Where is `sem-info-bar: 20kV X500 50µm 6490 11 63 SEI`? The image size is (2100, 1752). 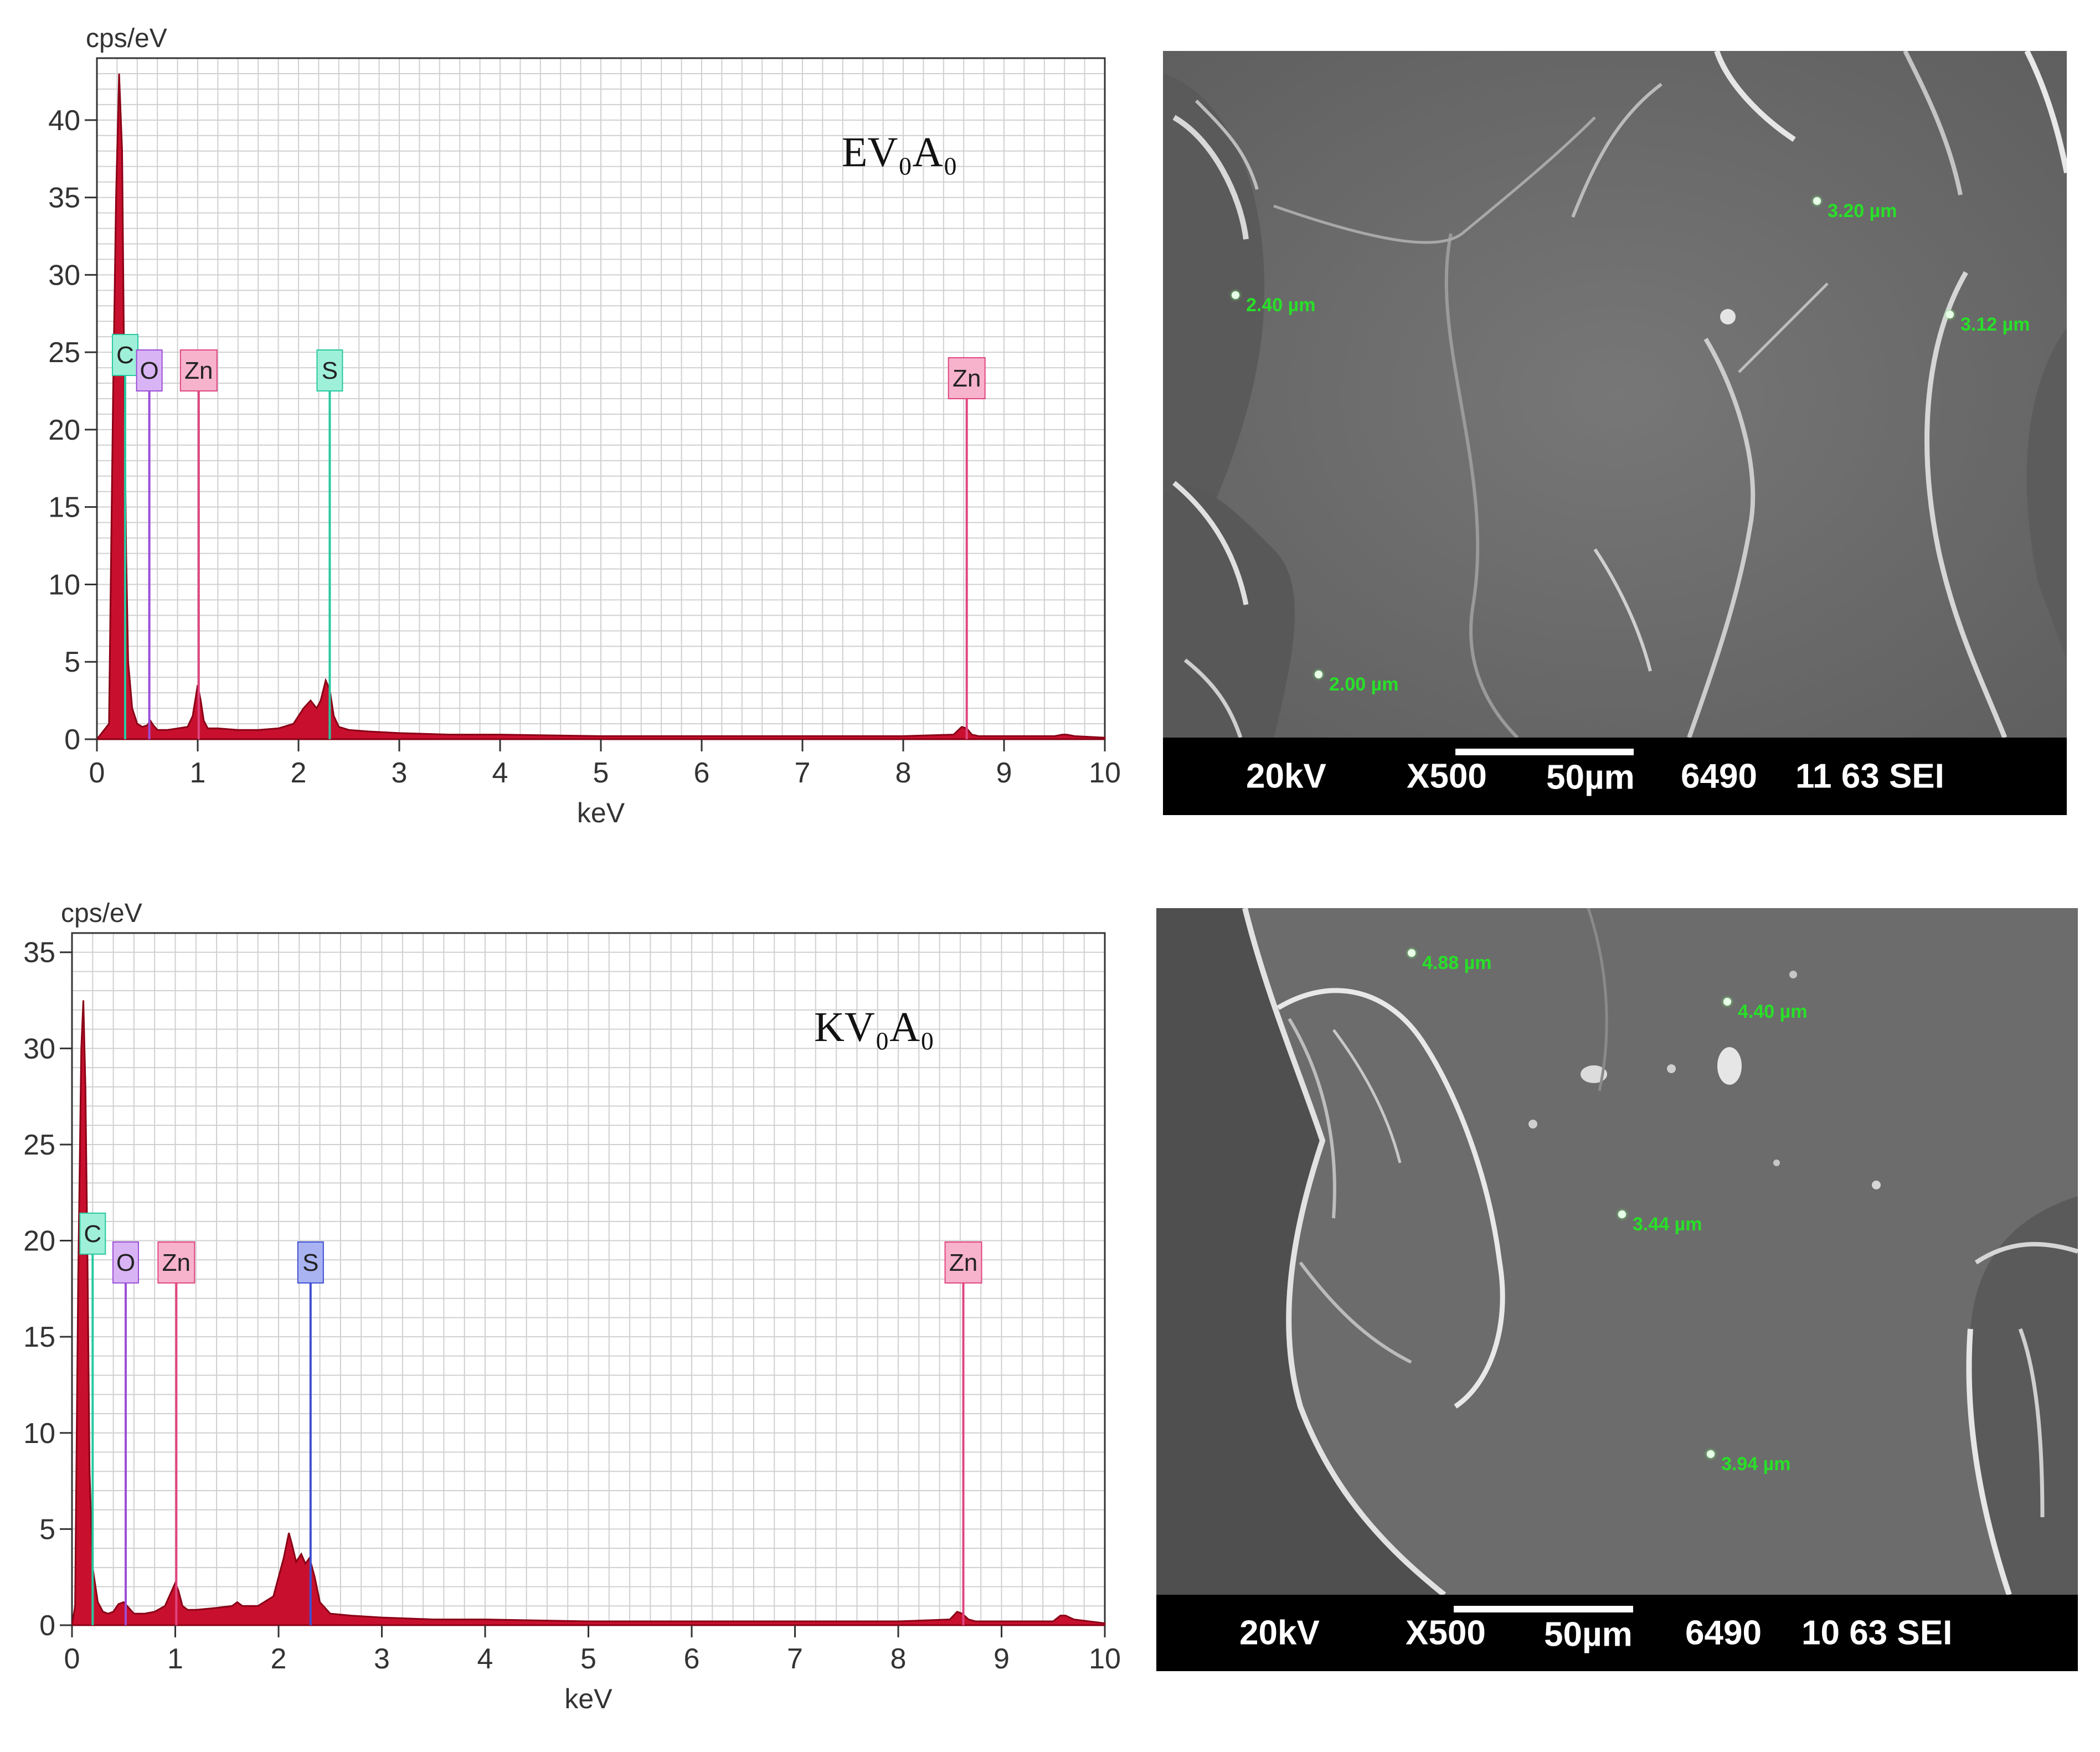 sem-info-bar: 20kV X500 50µm 6490 11 63 SEI is located at coordinates (1615, 777).